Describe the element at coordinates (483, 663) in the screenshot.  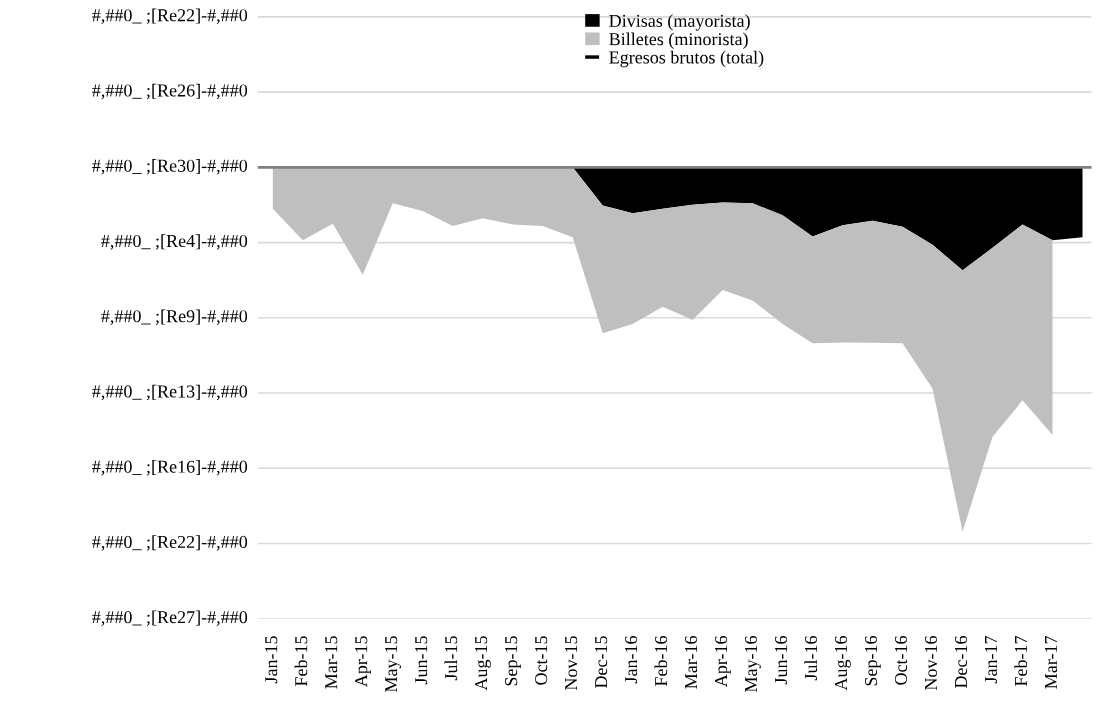
I see `x-tick-label: Aug-15` at that location.